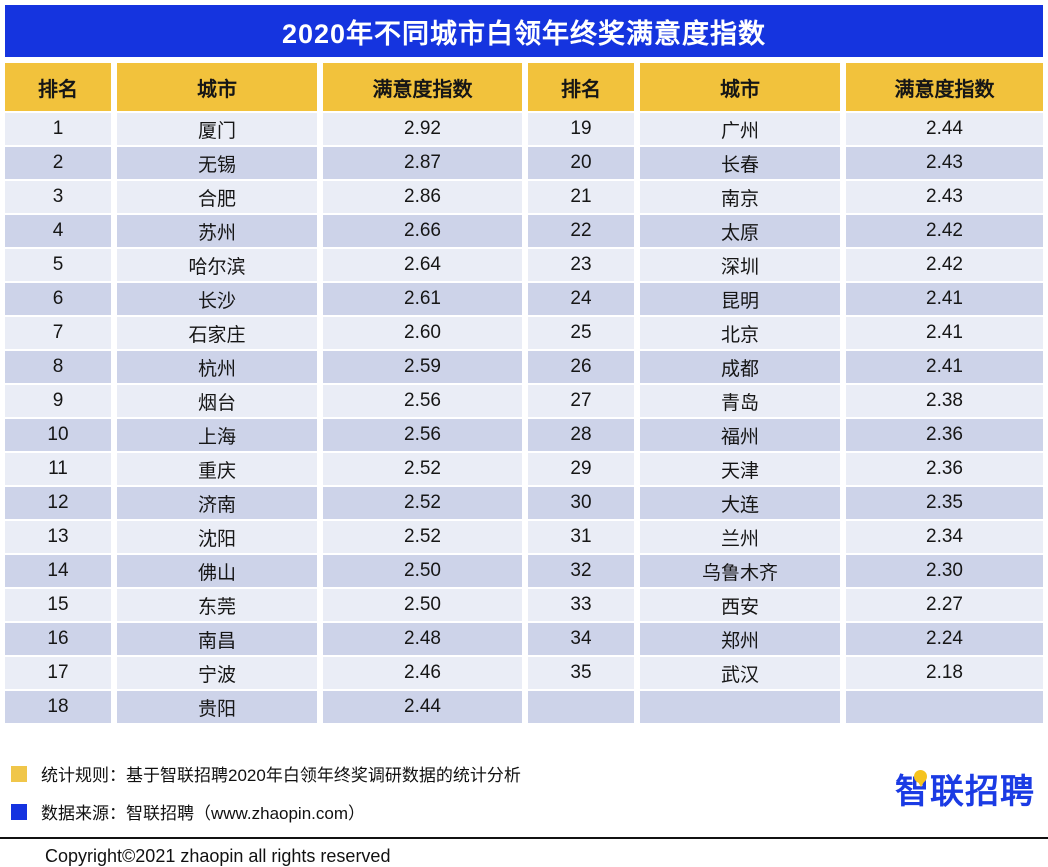  I want to click on score-cell: 2.60, so click(422, 333).